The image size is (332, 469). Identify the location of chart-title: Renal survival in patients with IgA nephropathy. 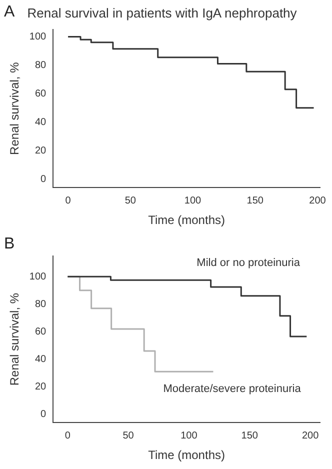
(162, 12).